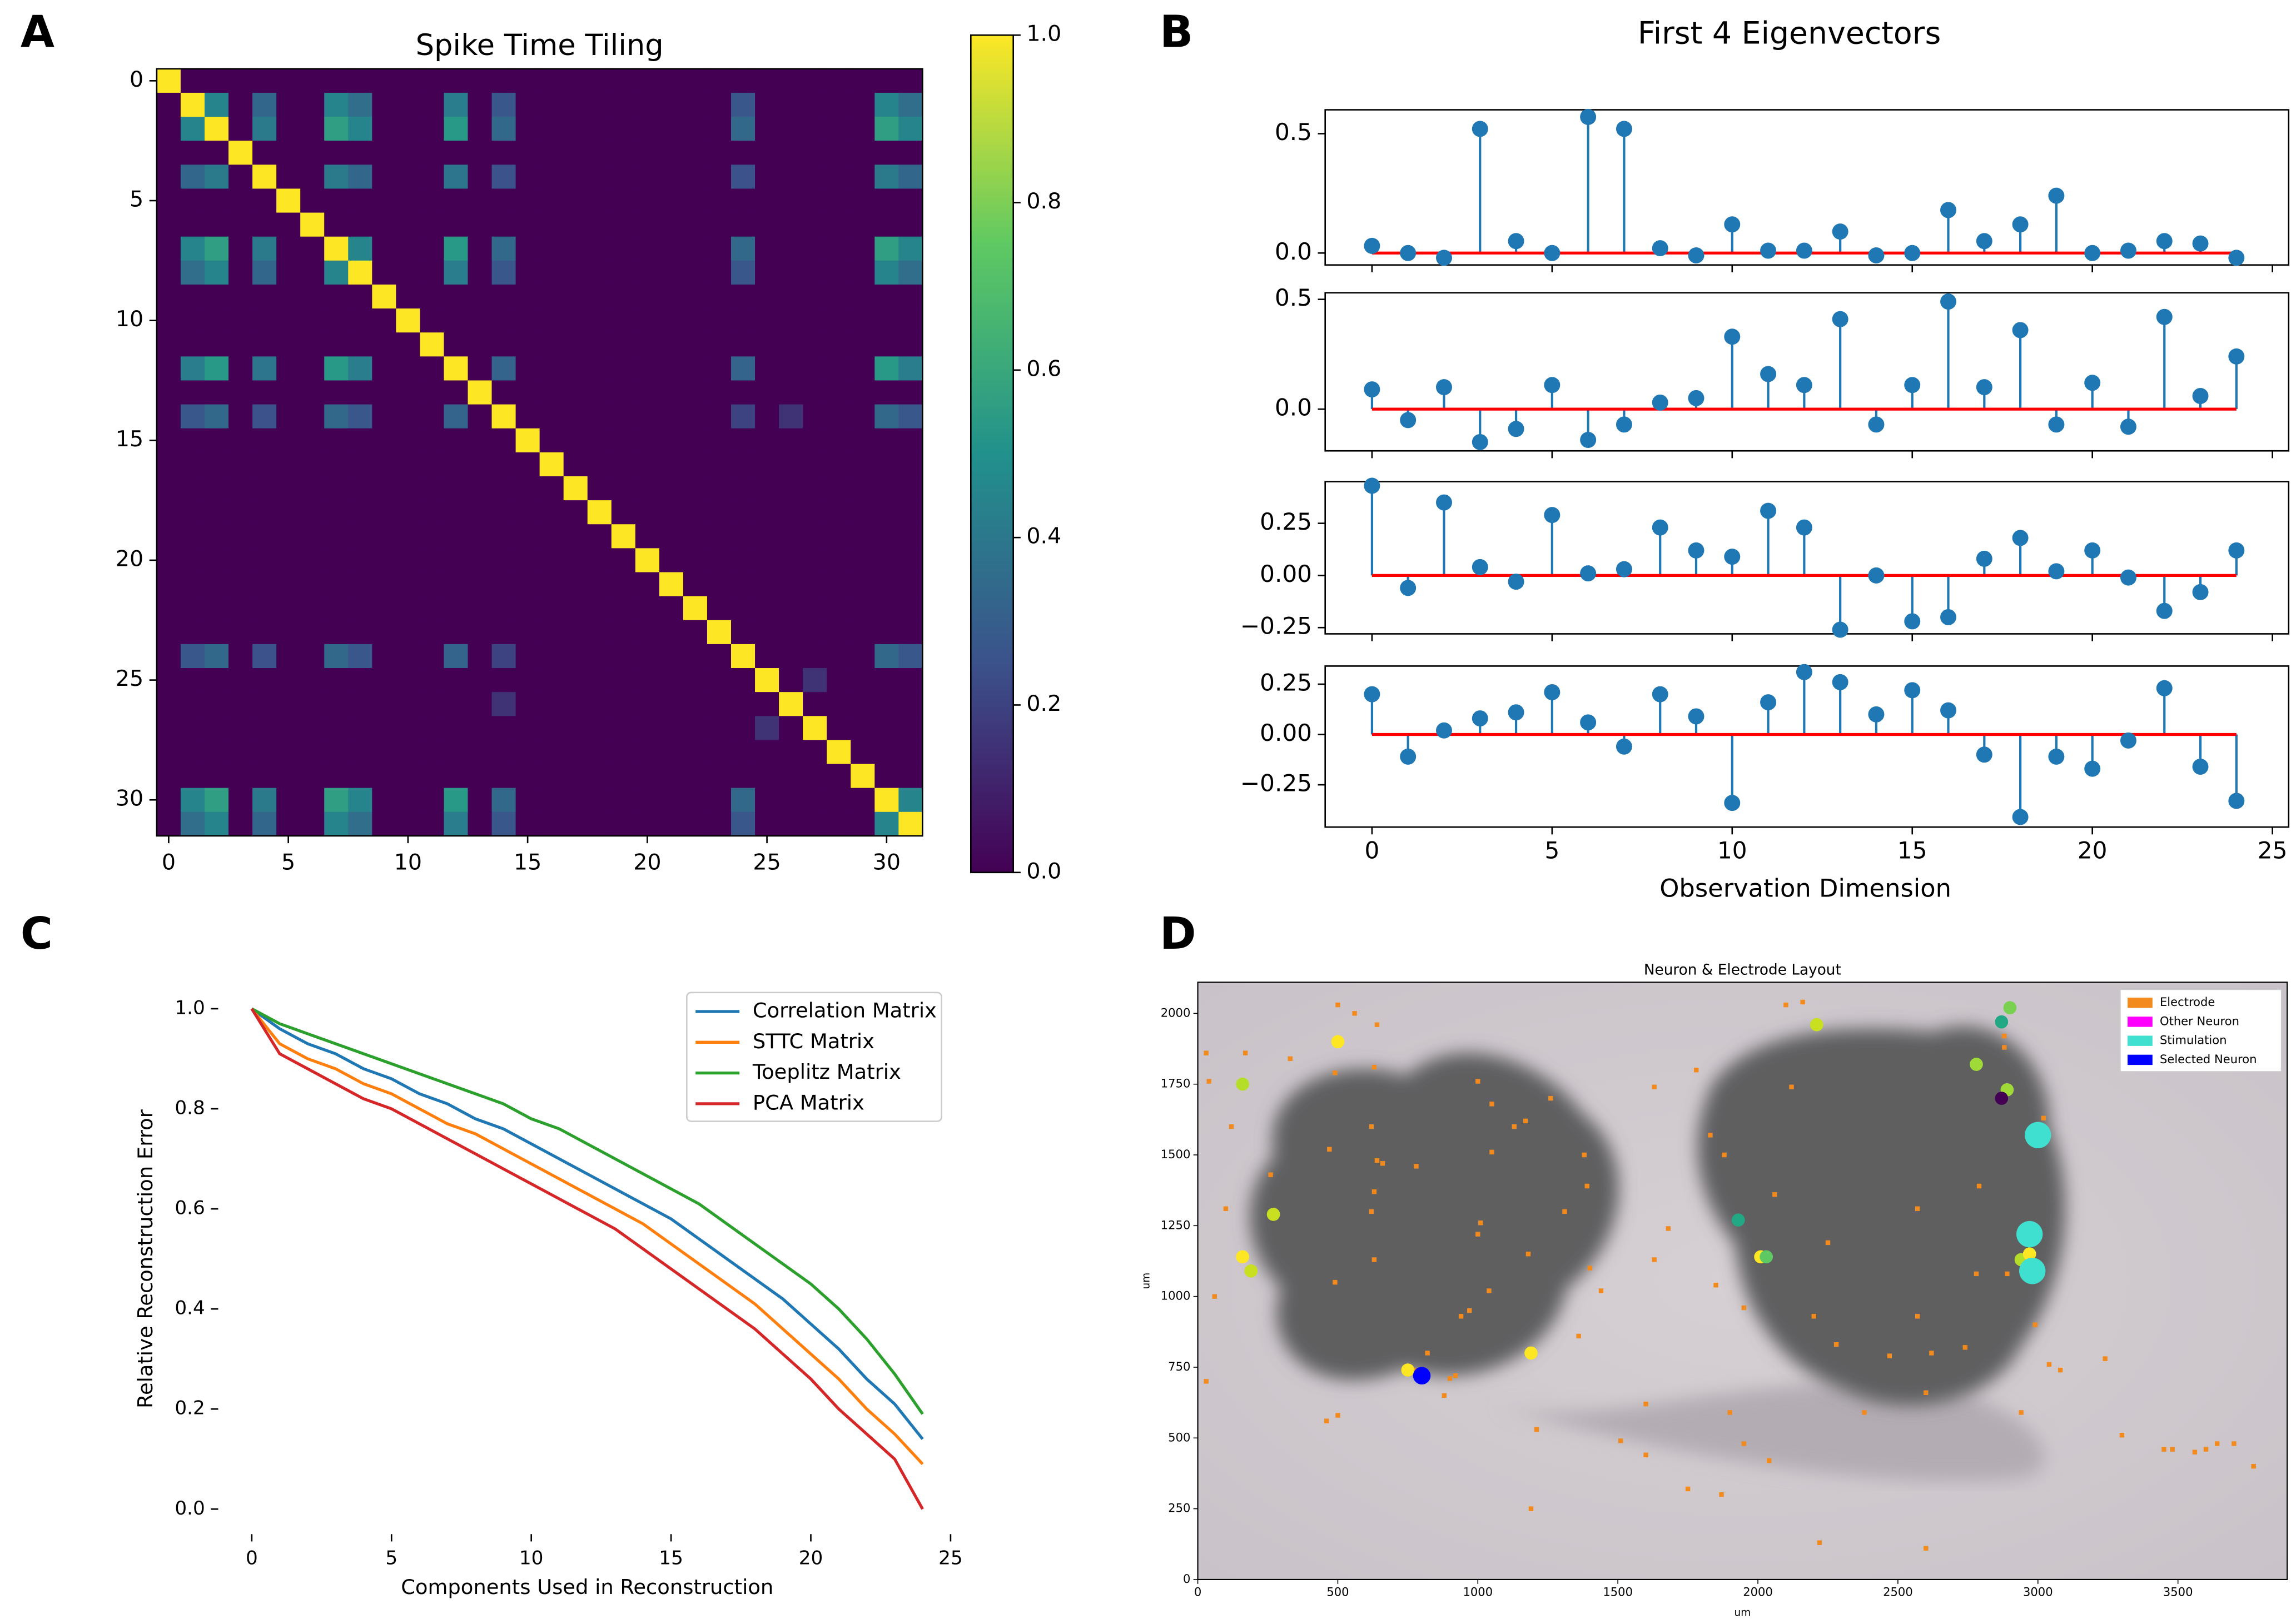 This screenshot has height=1624, width=2296. What do you see at coordinates (587, 1587) in the screenshot?
I see `x-axis-label: Components Used in Reconstruction` at bounding box center [587, 1587].